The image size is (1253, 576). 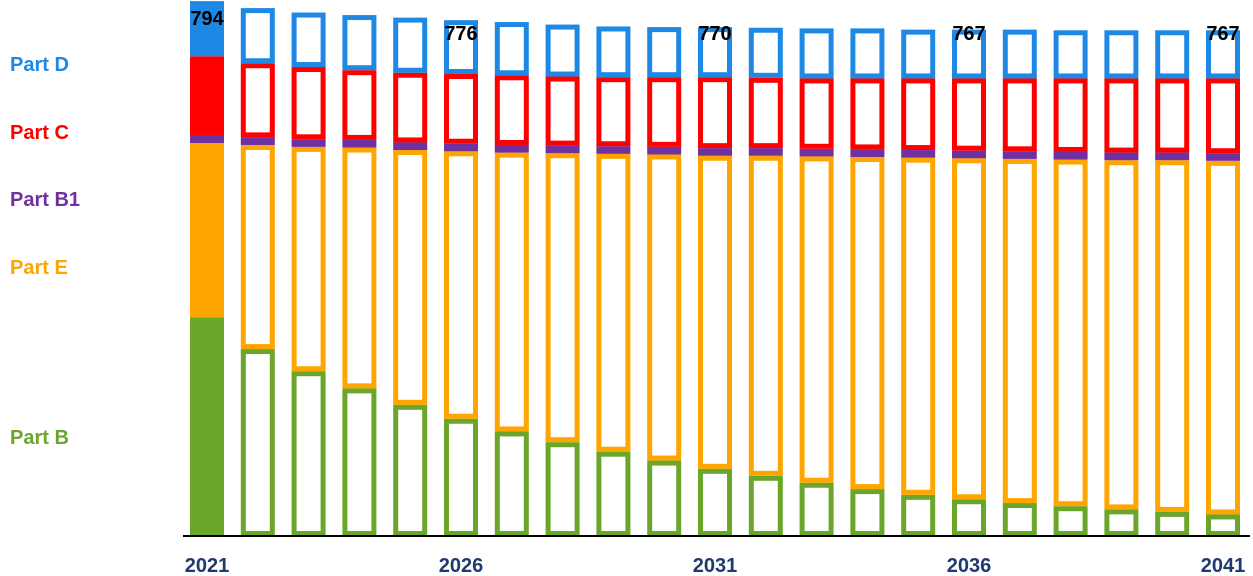 What do you see at coordinates (664, 307) in the screenshot?
I see `bar-2030-part-e` at bounding box center [664, 307].